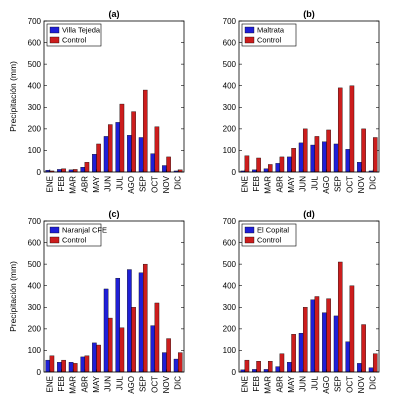 The width and height of the screenshot is (407, 407). What do you see at coordinates (81, 30) in the screenshot?
I see `legend-label-station: Villa Tejeda` at bounding box center [81, 30].